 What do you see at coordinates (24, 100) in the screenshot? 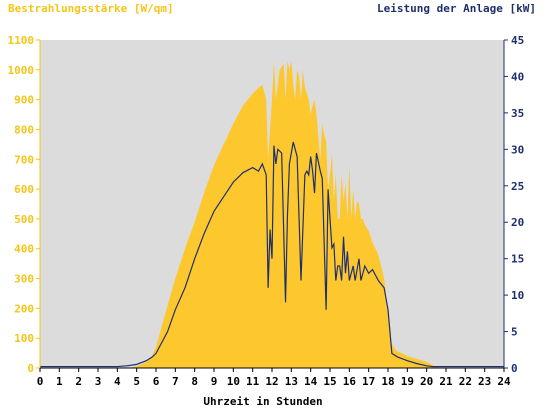
I see `y-left-tick-label: 900` at bounding box center [24, 100].